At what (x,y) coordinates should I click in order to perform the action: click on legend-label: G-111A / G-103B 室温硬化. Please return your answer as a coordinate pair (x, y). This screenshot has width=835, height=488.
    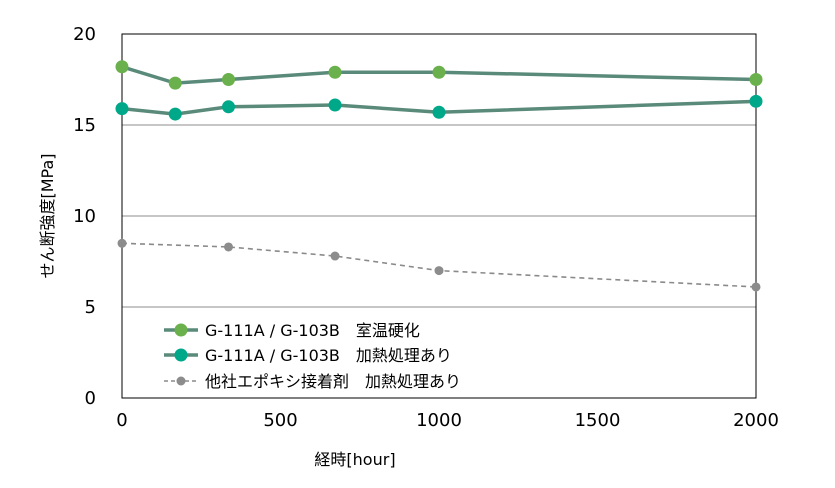
    Looking at the image, I should click on (312, 330).